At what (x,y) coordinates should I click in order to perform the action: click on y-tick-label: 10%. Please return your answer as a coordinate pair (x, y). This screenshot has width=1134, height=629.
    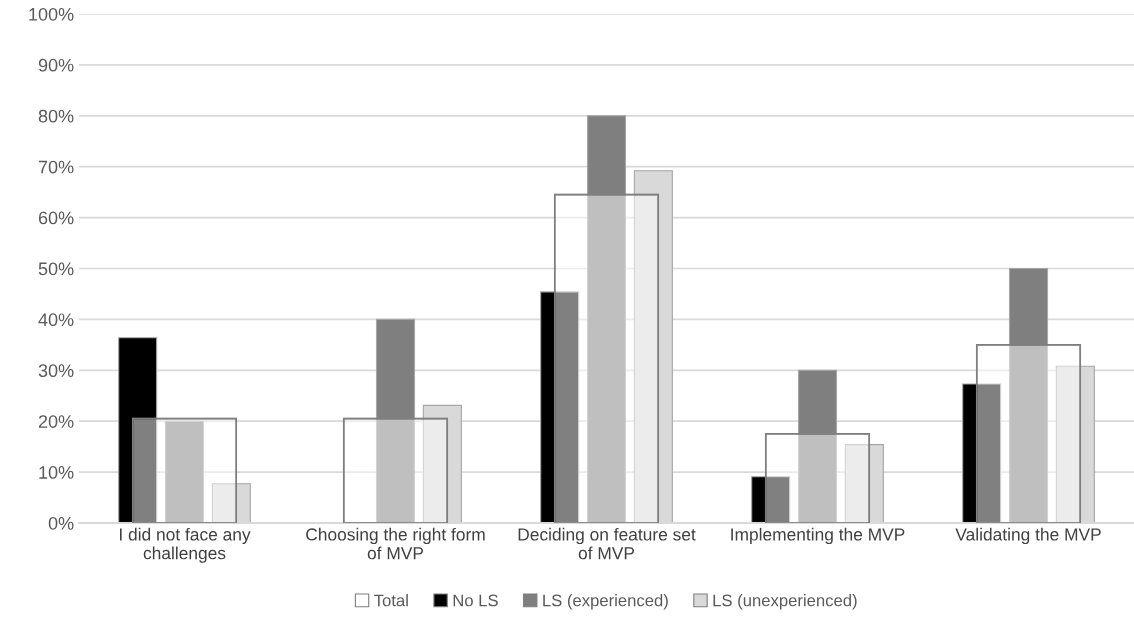
    Looking at the image, I should click on (56, 472).